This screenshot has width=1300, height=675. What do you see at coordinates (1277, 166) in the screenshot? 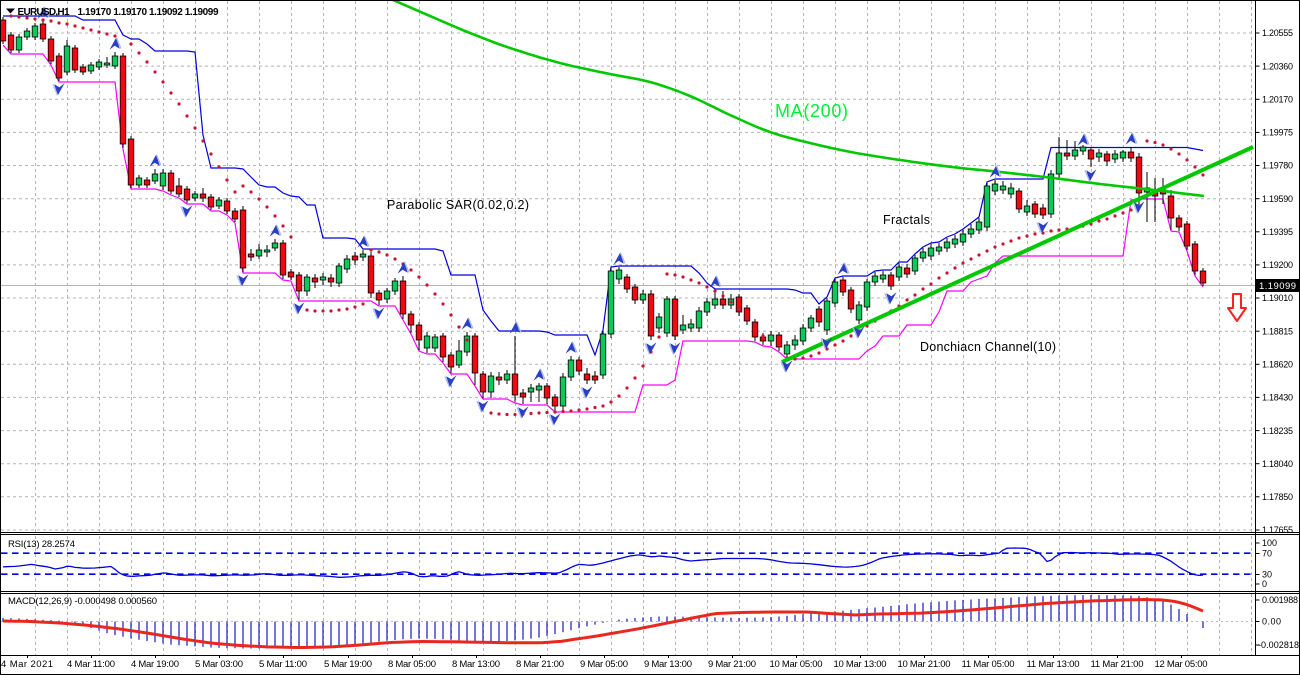
I see `svg-text: 1.19780` at bounding box center [1277, 166].